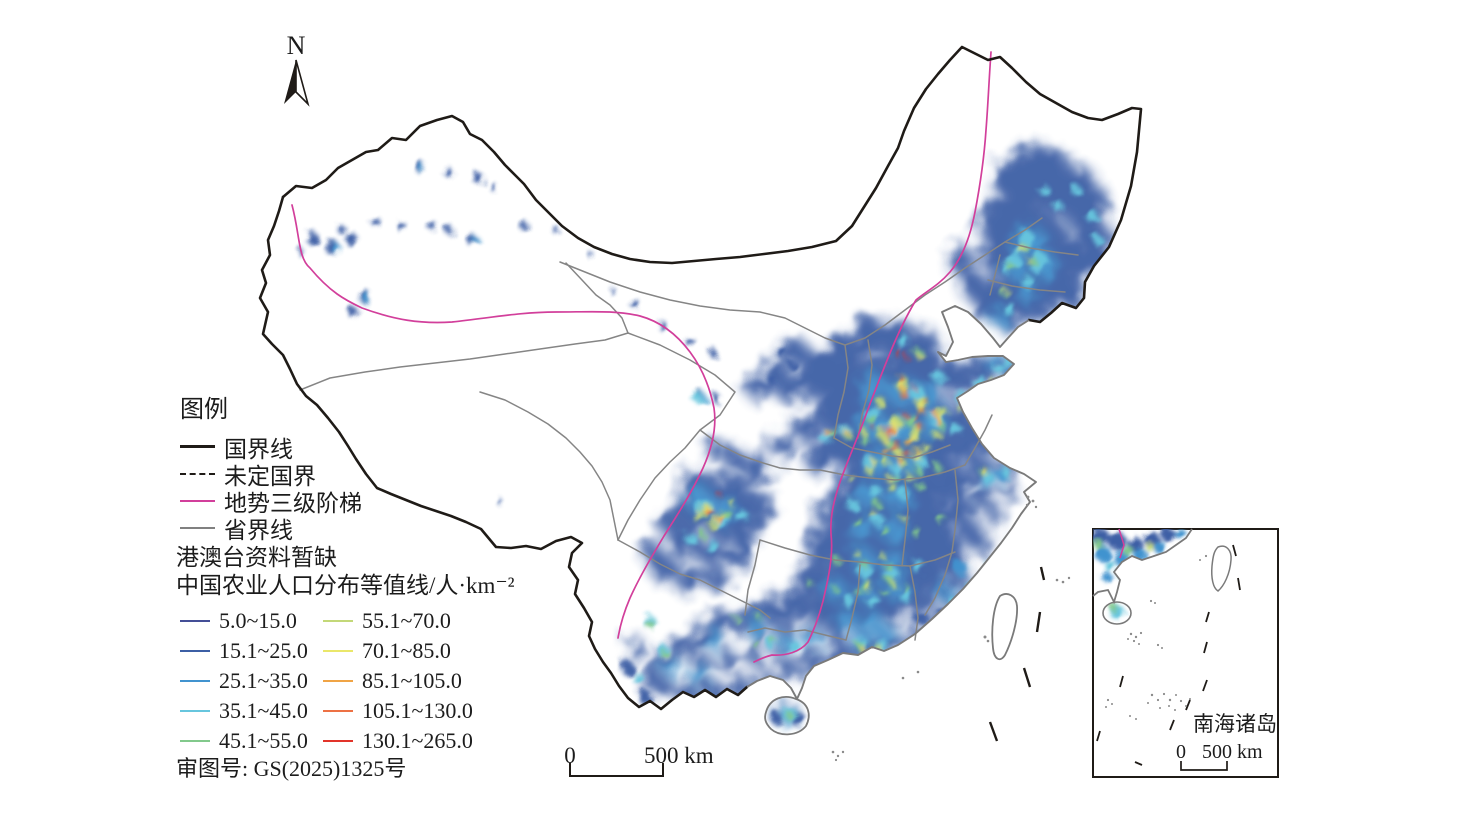 Image resolution: width=1471 pixels, height=818 pixels. Describe the element at coordinates (263, 680) in the screenshot. I see `legend-class-range: 25.1~35.0` at that location.